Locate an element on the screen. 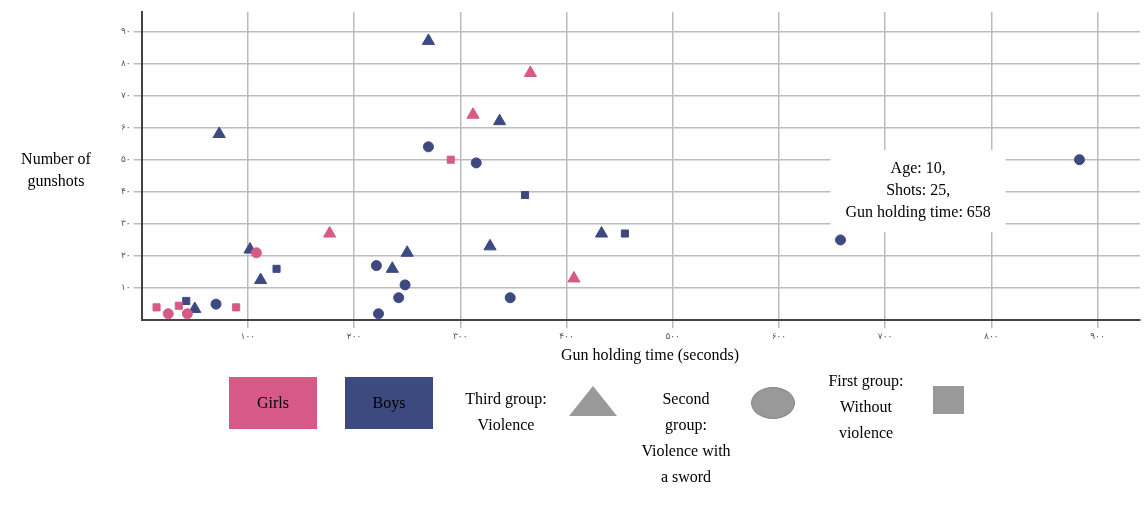  x-tick-label: ۱۰۰ is located at coordinates (248, 335).